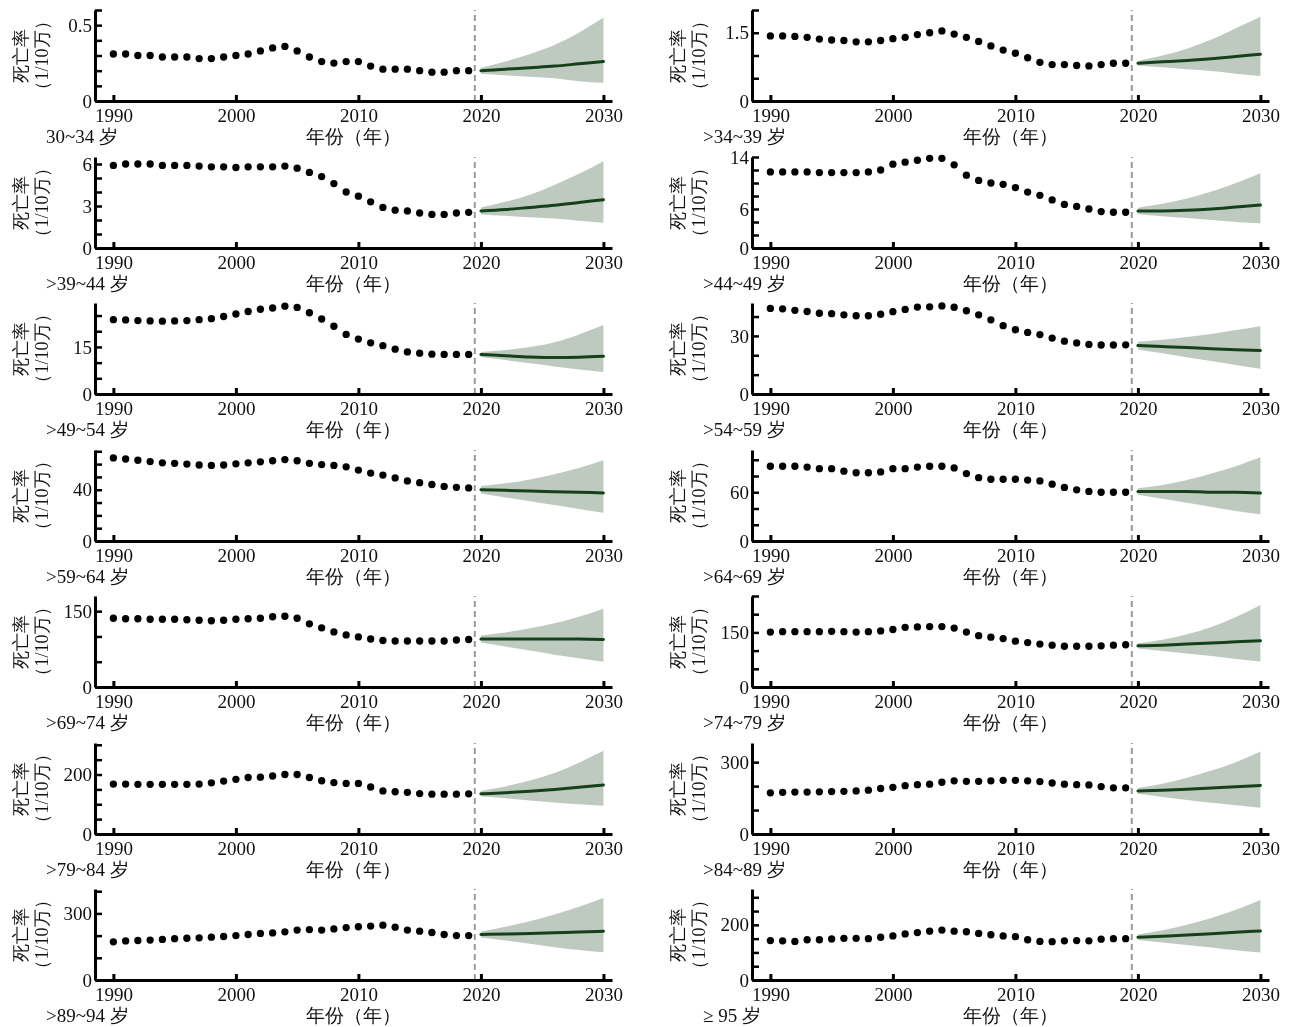 The width and height of the screenshot is (1313, 1027). I want to click on x-tick-label: 2000, so click(236, 116).